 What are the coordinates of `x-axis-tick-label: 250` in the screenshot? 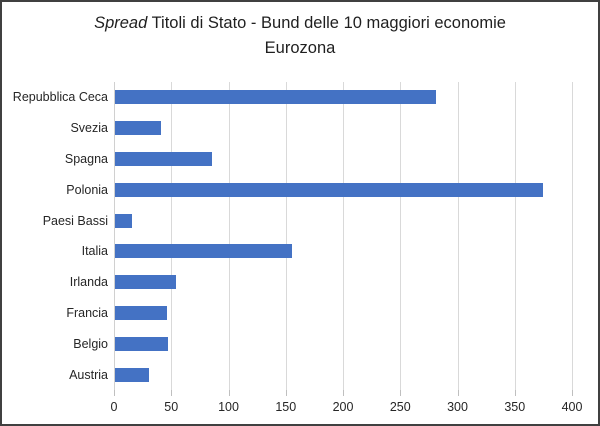 It's located at (400, 407).